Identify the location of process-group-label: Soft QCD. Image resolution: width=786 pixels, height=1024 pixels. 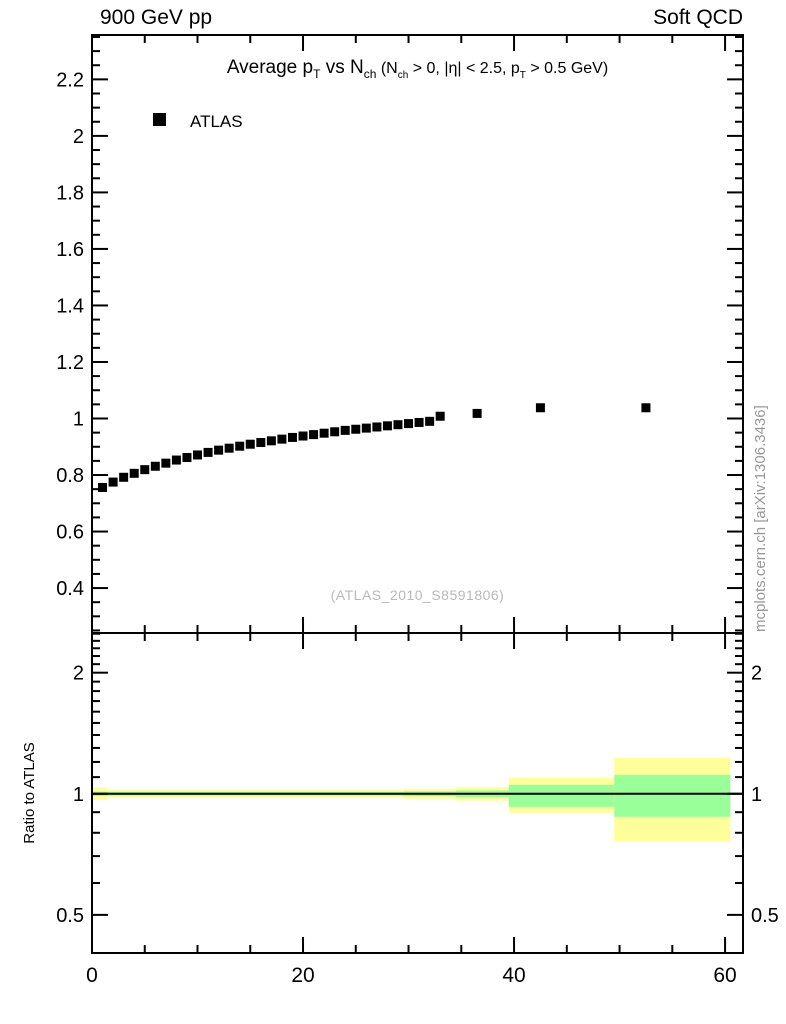
(698, 17).